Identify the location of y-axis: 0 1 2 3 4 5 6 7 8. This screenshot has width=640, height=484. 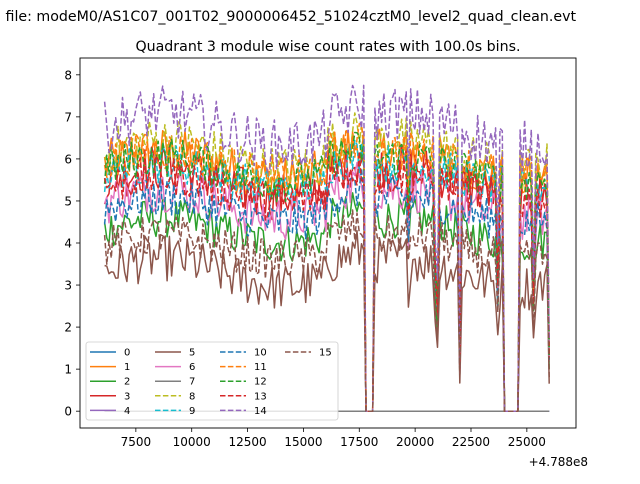
(72, 243).